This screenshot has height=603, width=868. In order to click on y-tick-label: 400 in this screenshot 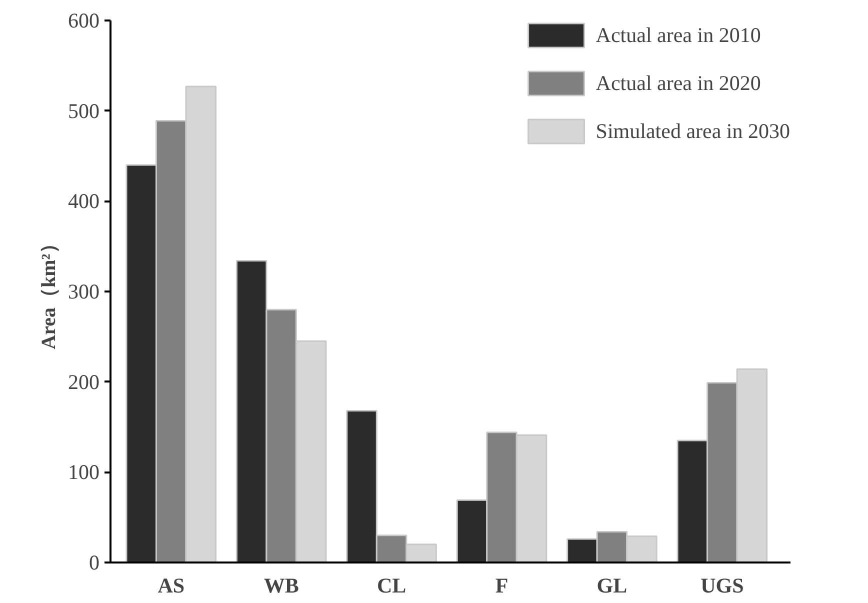, I will do `click(84, 201)`.